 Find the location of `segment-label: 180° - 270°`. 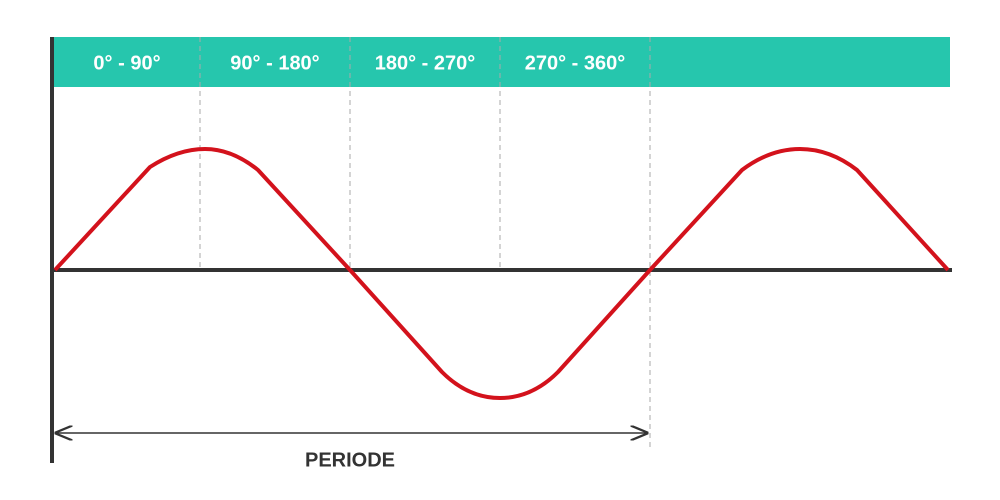

segment-label: 180° - 270° is located at coordinates (425, 63).